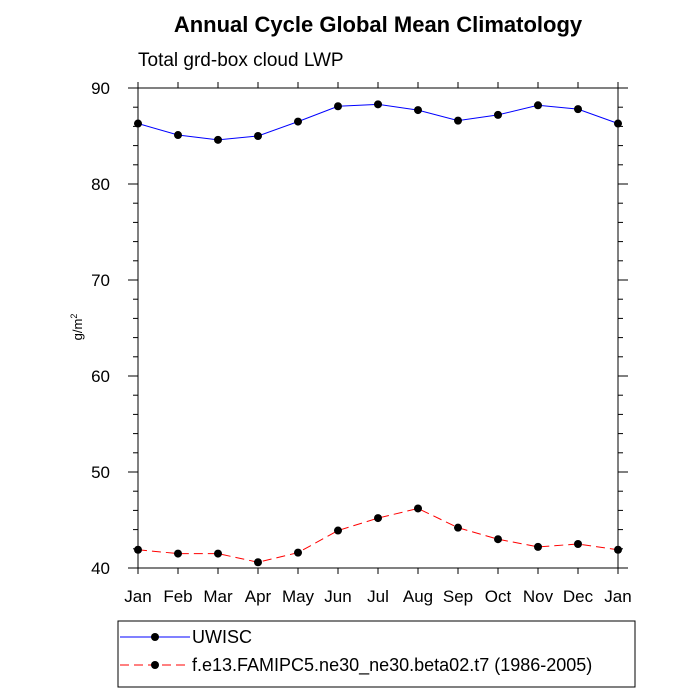 The image size is (700, 700). What do you see at coordinates (418, 596) in the screenshot?
I see `x-tick-label-7: Aug` at bounding box center [418, 596].